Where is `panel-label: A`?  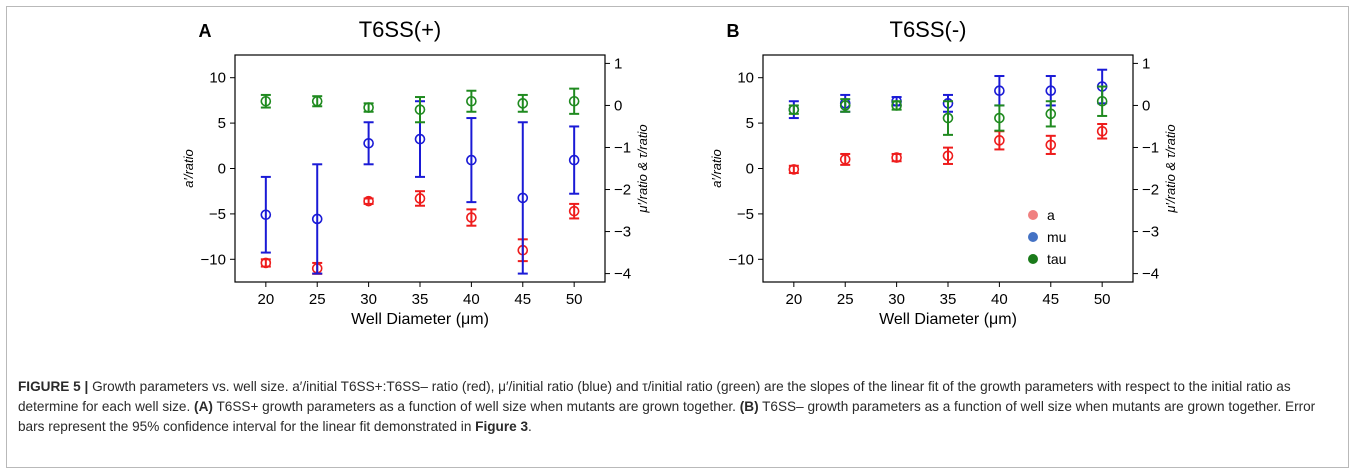
panel-label: A is located at coordinates (205, 31).